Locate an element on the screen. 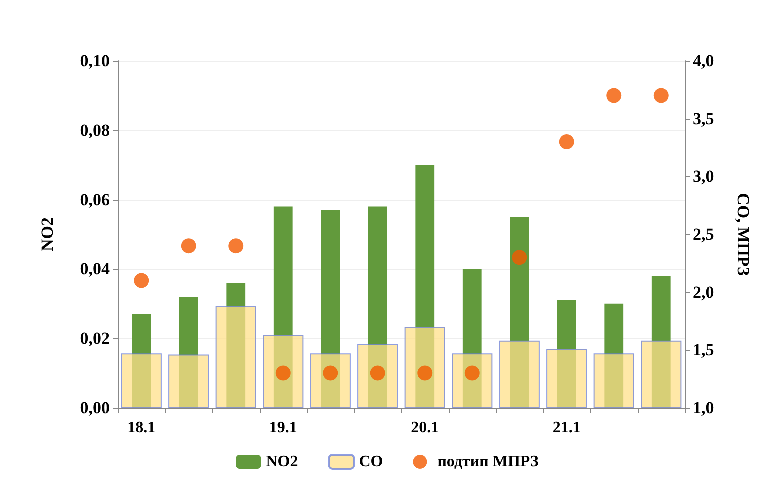  y2-tick-label: 1,0 is located at coordinates (703, 408).